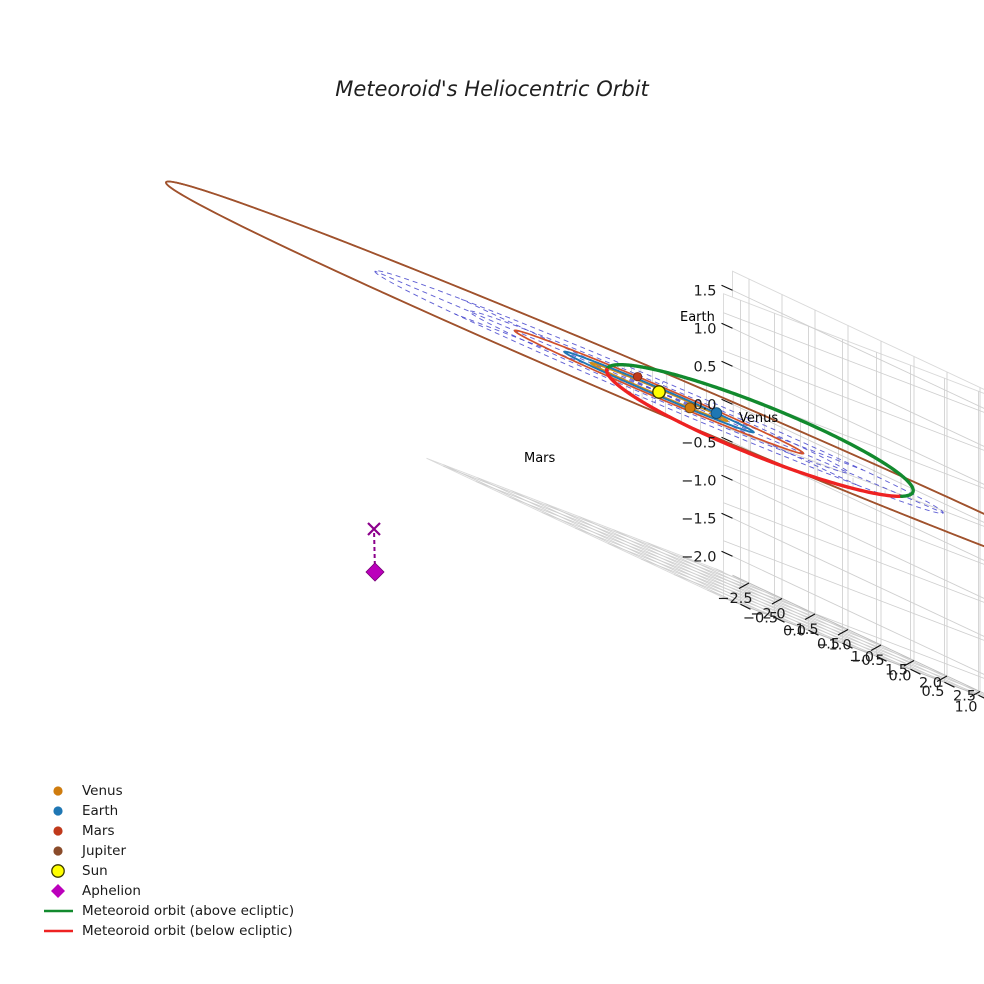 The height and width of the screenshot is (984, 984). What do you see at coordinates (760, 618) in the screenshot?
I see `y-tick-label: −0.5` at bounding box center [760, 618].